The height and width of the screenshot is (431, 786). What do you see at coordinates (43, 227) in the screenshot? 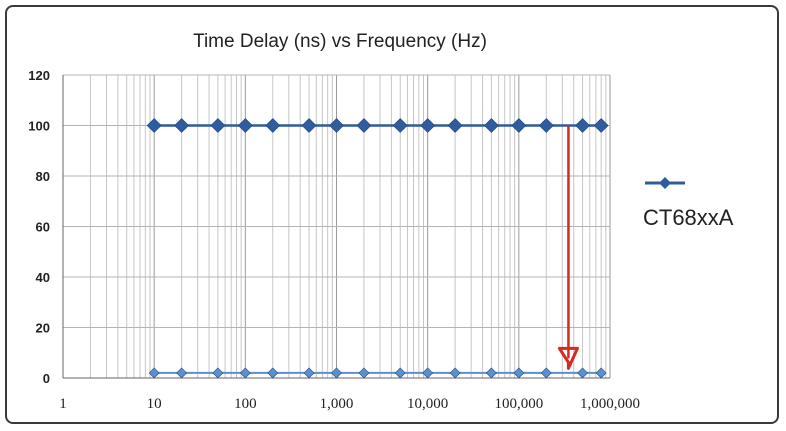
I see `y-tick-label: 60` at bounding box center [43, 227].